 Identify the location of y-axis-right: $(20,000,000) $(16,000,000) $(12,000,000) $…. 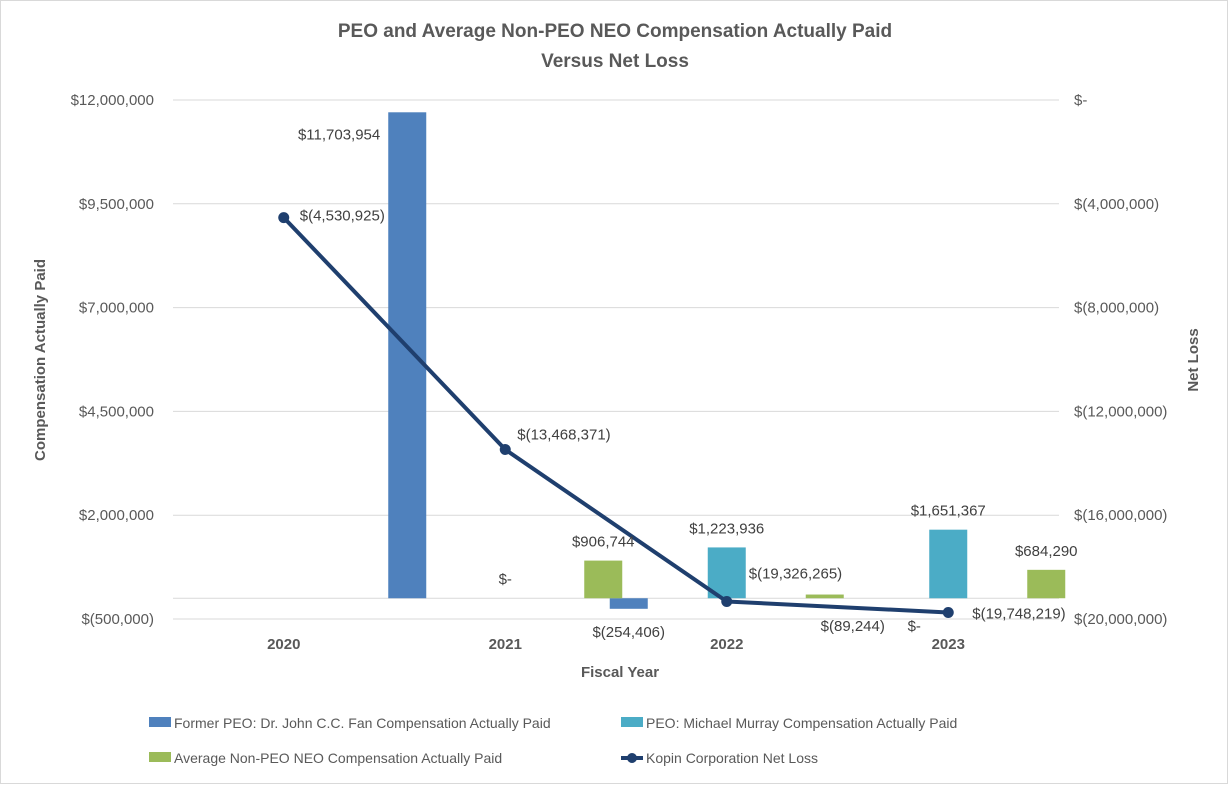
(1120, 360).